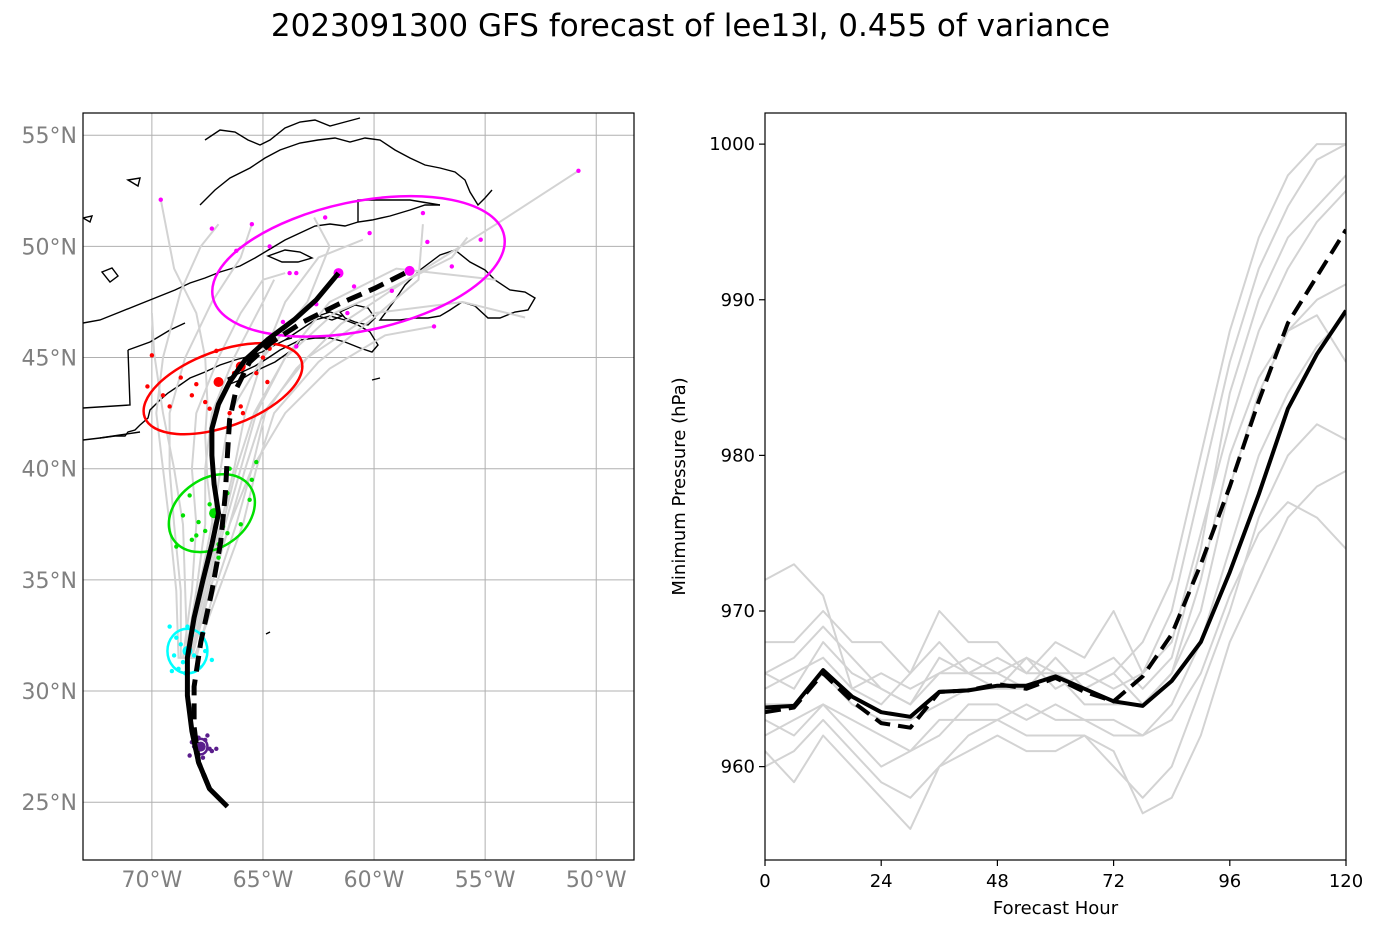 This screenshot has height=941, width=1381. What do you see at coordinates (1229, 881) in the screenshot?
I see `x-tick-label: 96` at bounding box center [1229, 881].